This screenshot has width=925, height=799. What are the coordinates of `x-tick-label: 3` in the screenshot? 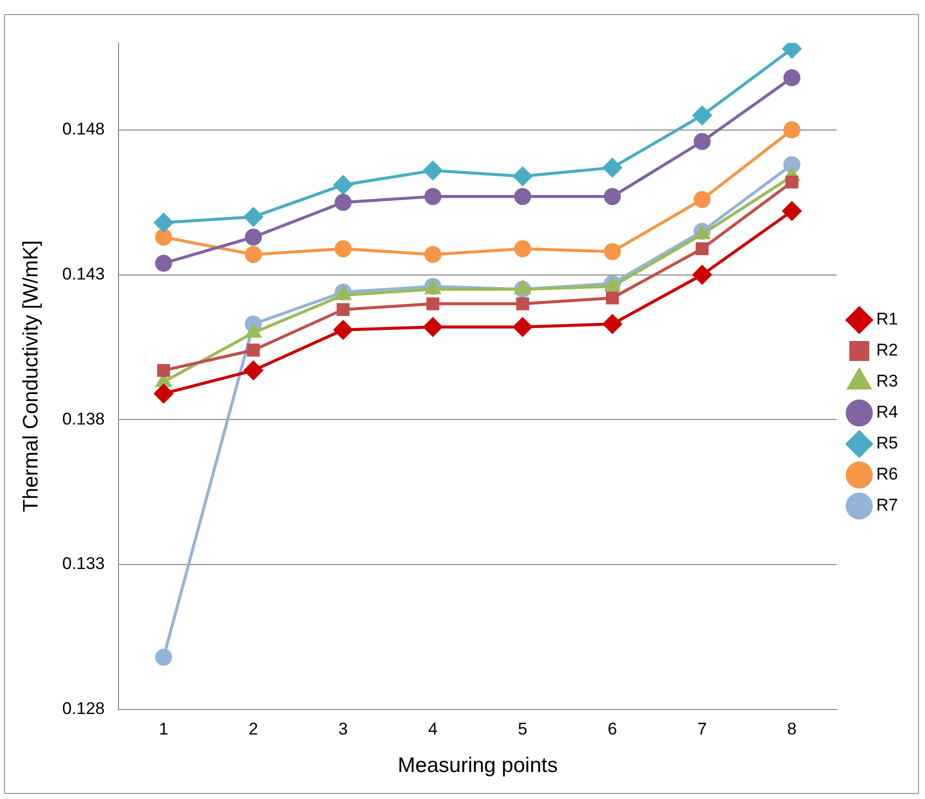 It's located at (343, 728).